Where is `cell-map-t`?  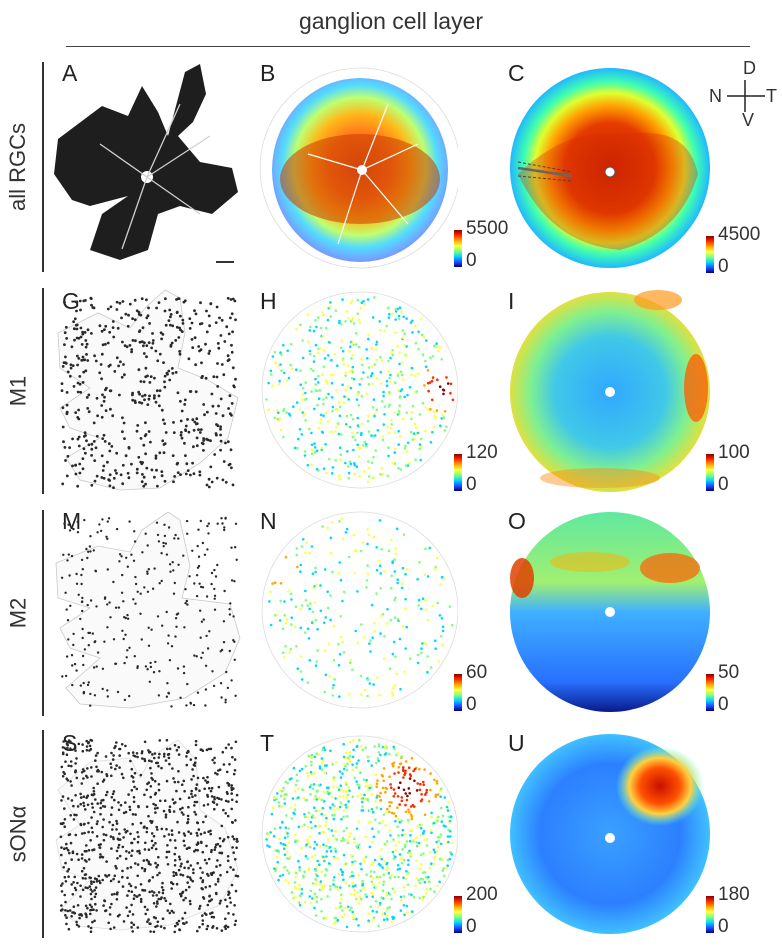 cell-map-t is located at coordinates (359, 834).